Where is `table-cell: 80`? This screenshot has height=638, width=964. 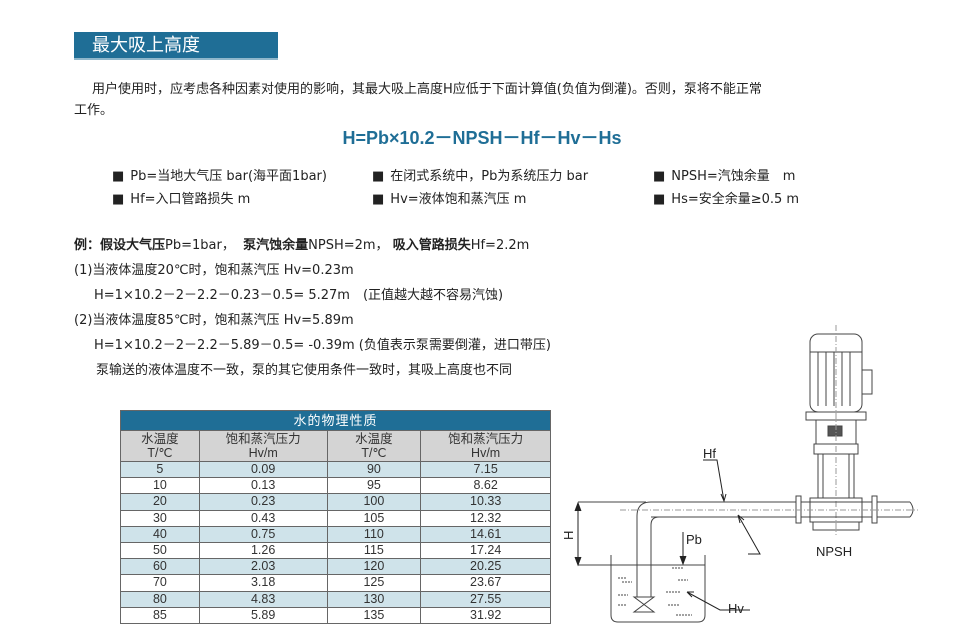
table-cell: 80 is located at coordinates (160, 599).